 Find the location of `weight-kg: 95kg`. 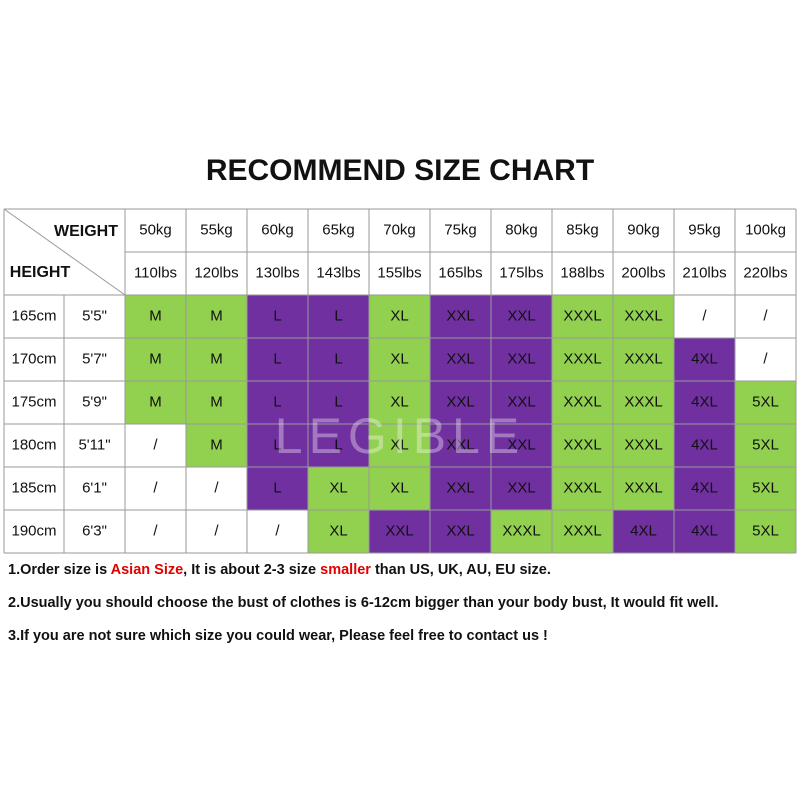

weight-kg: 95kg is located at coordinates (704, 229).